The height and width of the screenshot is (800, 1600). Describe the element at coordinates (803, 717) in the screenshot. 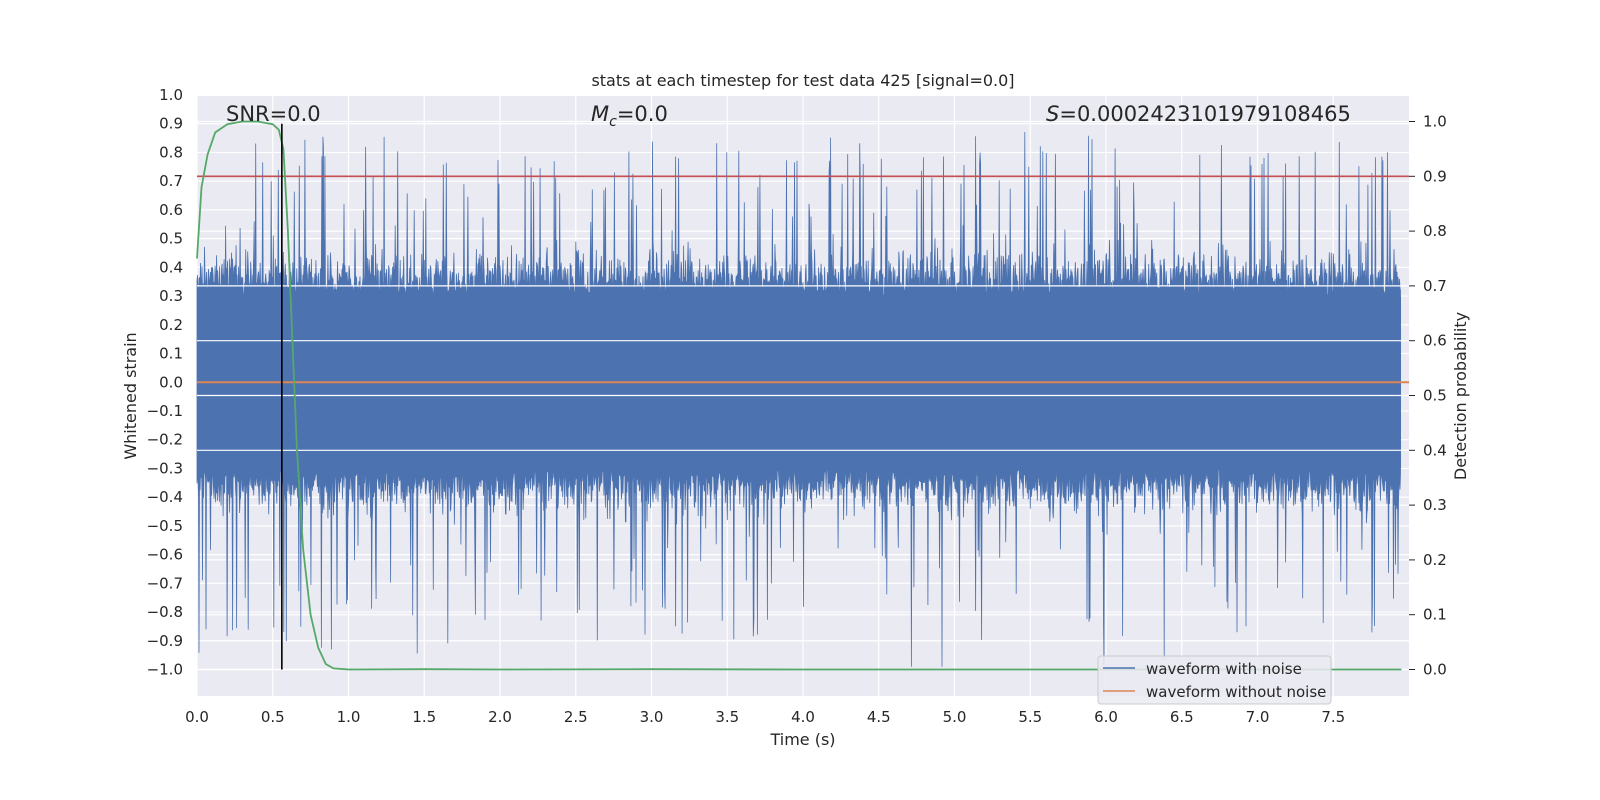

I see `x-tick-label: 4.0` at that location.